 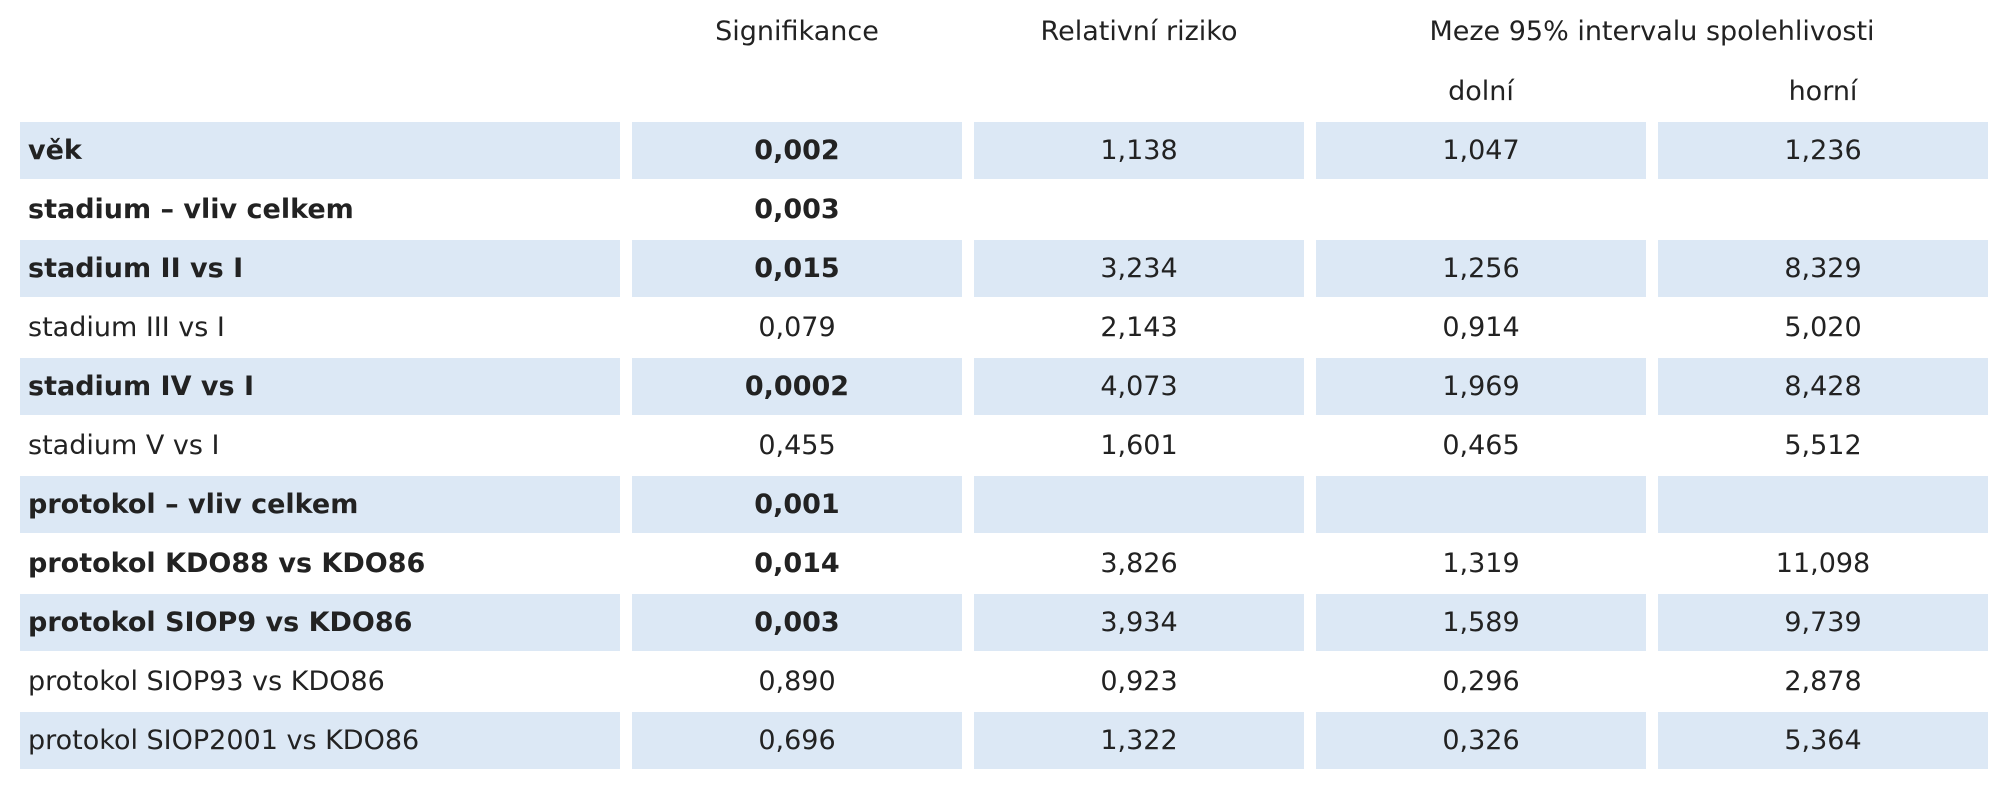 I want to click on value-cell: 0,914, so click(x=1481, y=327).